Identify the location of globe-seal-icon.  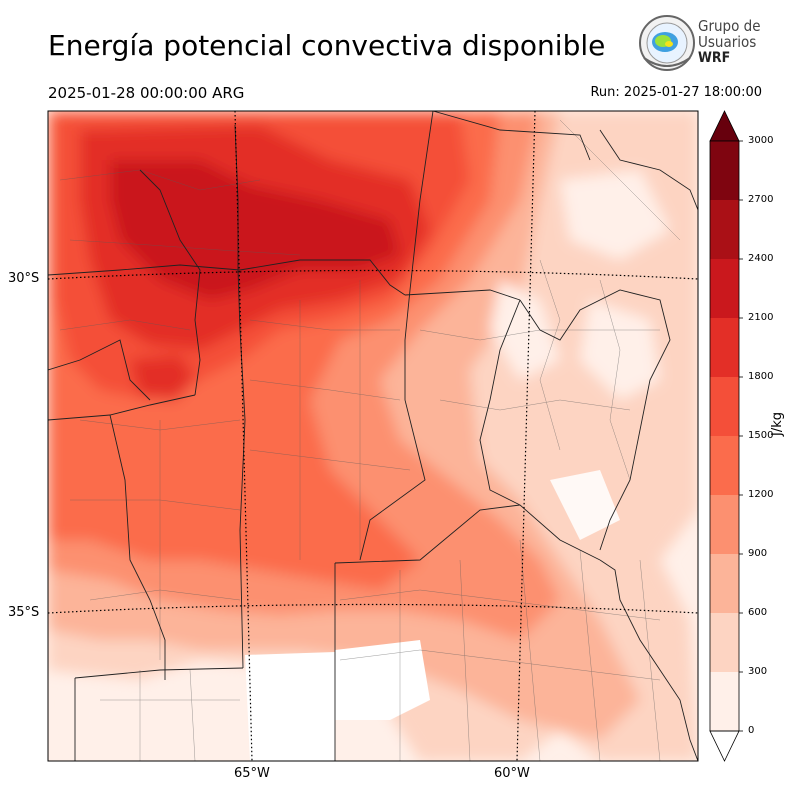
(667, 43).